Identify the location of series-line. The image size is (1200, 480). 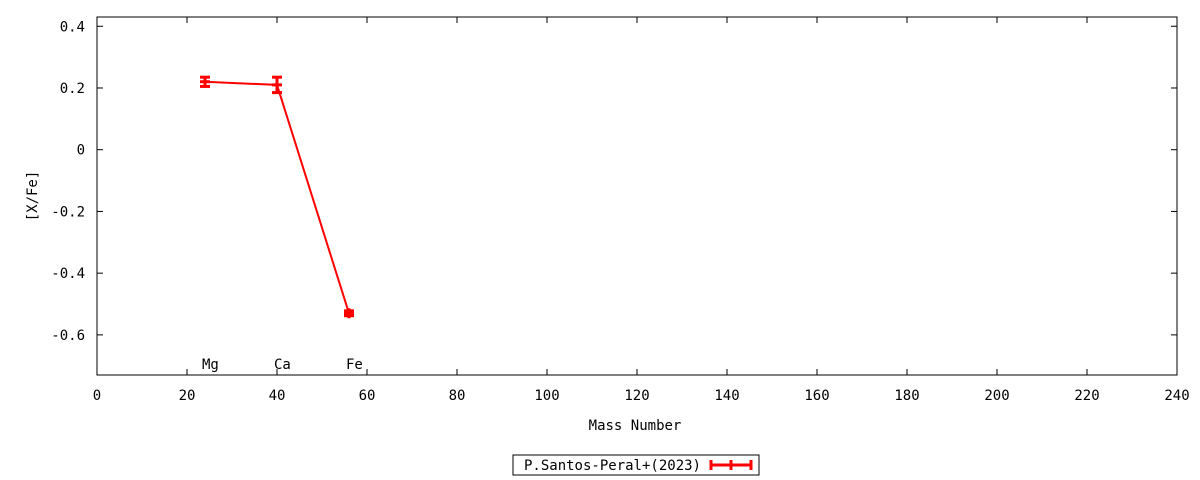
(277, 197).